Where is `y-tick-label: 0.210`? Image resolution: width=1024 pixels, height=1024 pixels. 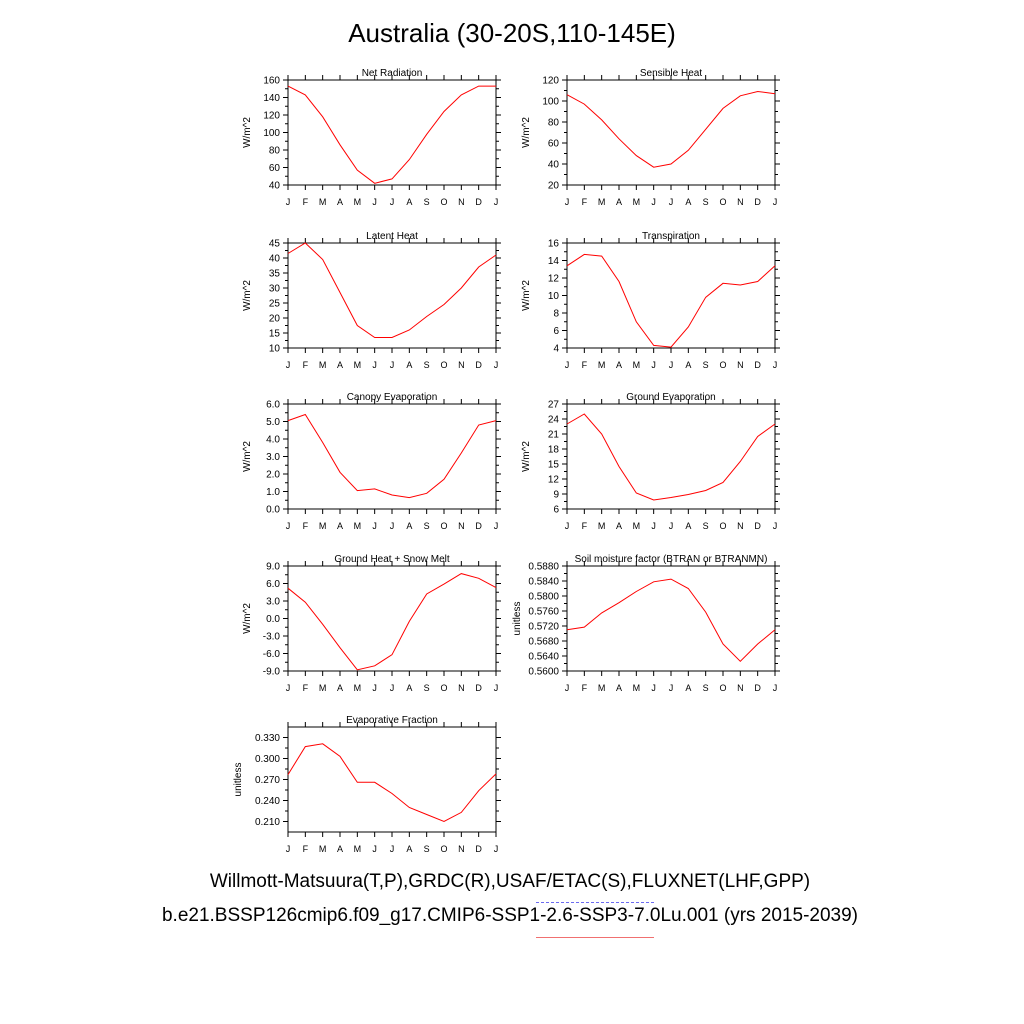
y-tick-label: 0.210 is located at coordinates (267, 822).